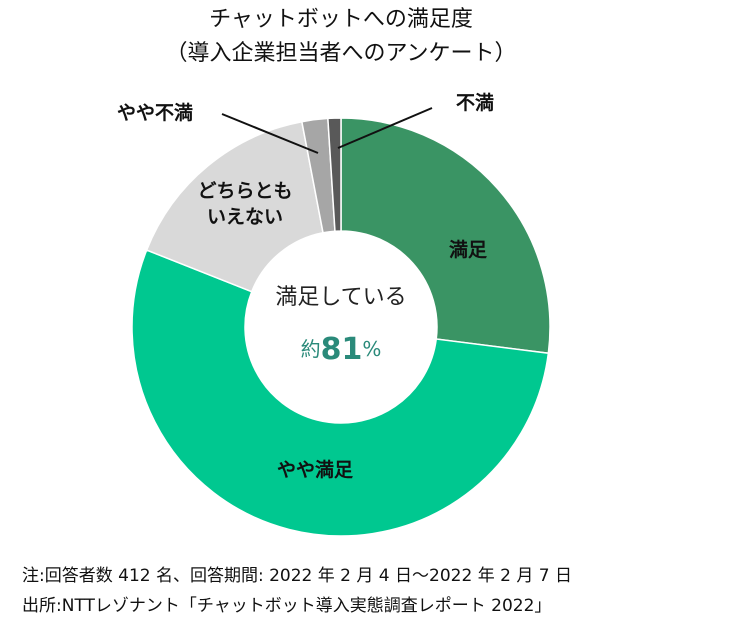  What do you see at coordinates (475, 103) in the screenshot?
I see `slice-label: 不満` at bounding box center [475, 103].